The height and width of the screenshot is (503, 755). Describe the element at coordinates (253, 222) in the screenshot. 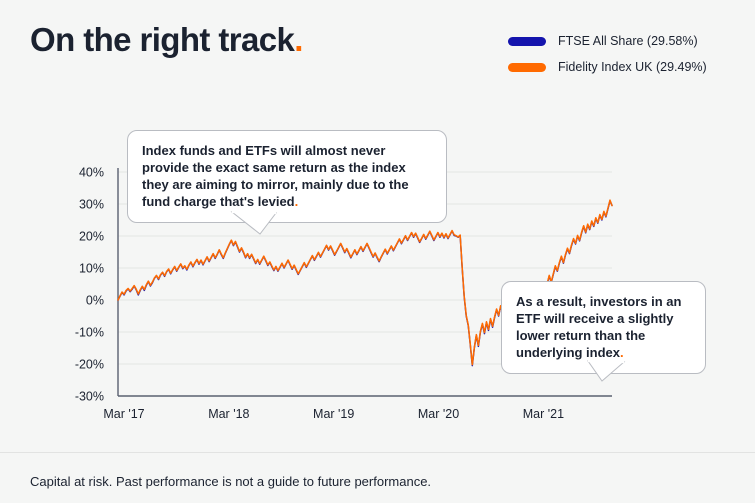

I see `callout-fund-charge-tail-icon` at that location.